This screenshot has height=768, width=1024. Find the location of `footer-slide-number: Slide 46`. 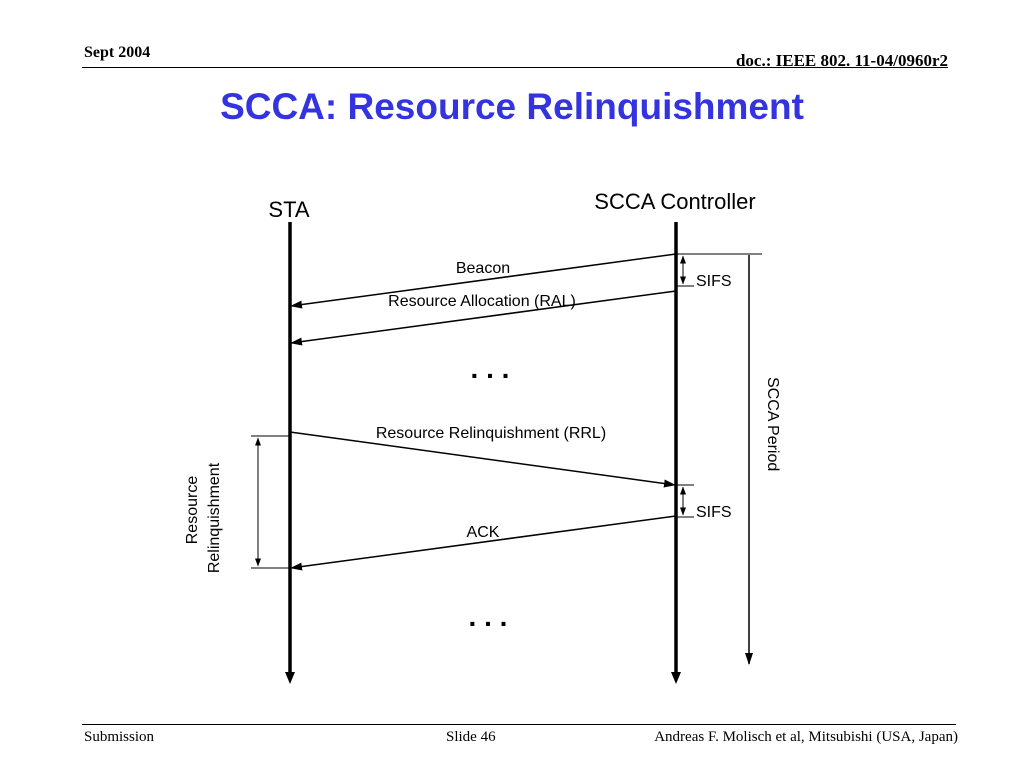

footer-slide-number: Slide 46 is located at coordinates (471, 737).